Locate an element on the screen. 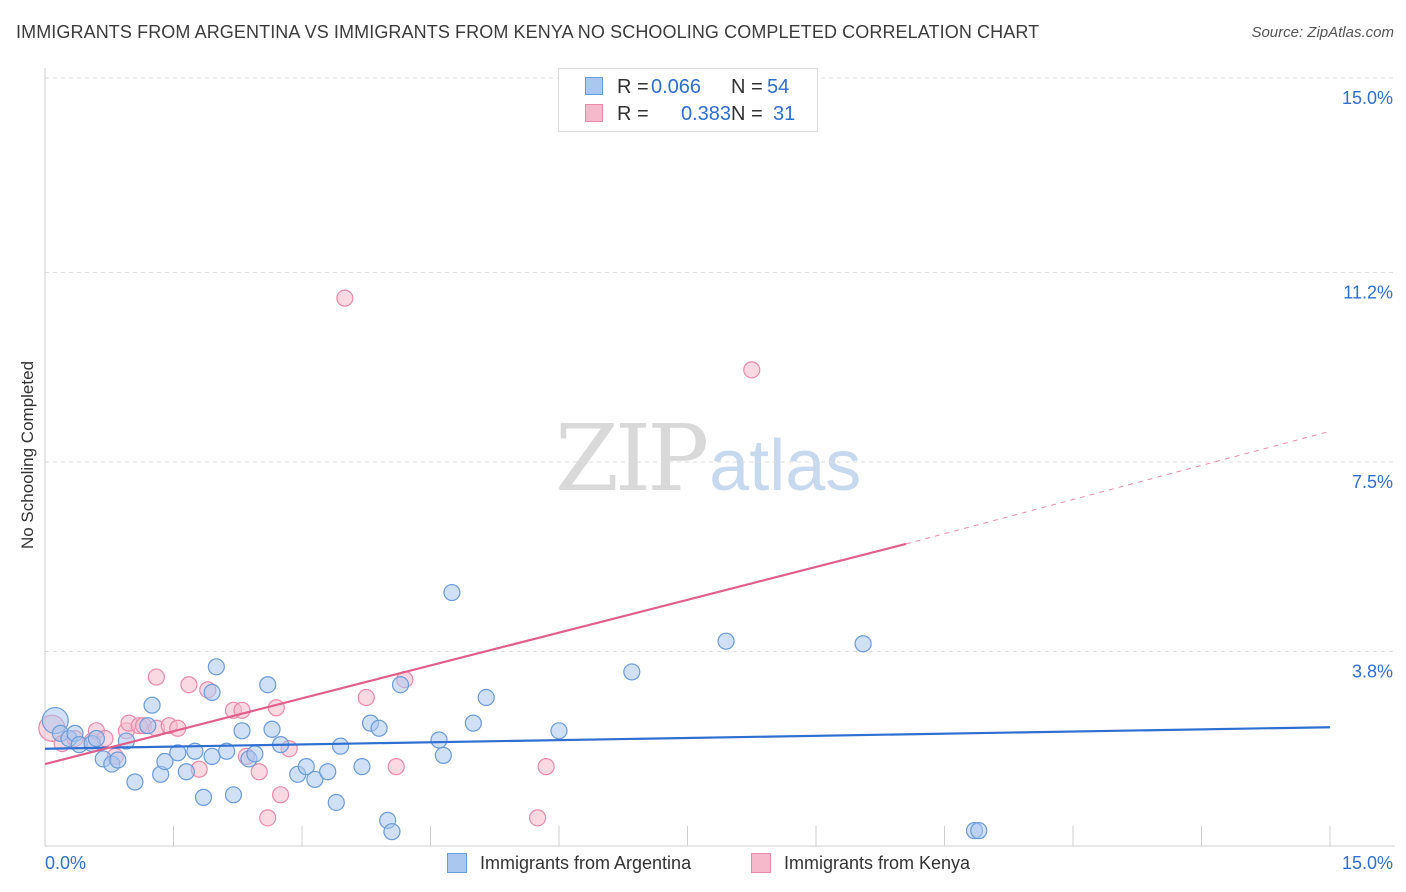  bottom-legend-label-argentina: Immigrants from Argentina is located at coordinates (586, 863).